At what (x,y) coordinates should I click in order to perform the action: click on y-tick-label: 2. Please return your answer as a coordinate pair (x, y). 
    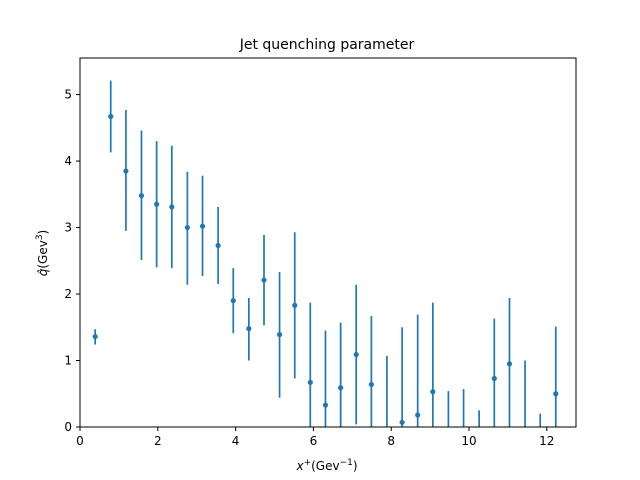
    Looking at the image, I should click on (68, 294).